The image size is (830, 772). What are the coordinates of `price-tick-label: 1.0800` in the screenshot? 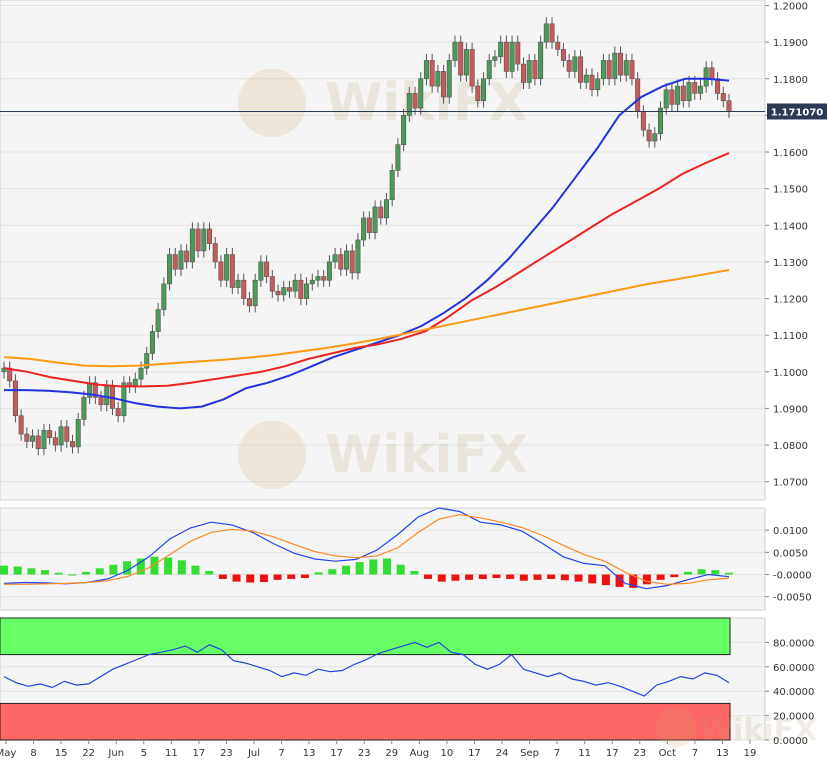 It's located at (790, 446).